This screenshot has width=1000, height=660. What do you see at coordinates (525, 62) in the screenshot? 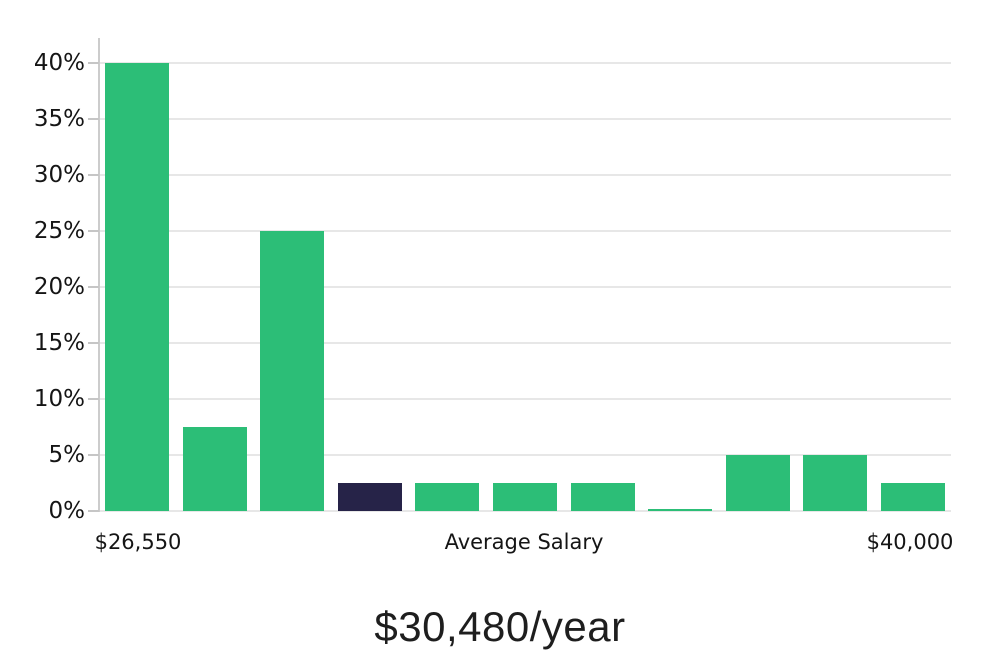
I see `gridline-40%` at bounding box center [525, 62].